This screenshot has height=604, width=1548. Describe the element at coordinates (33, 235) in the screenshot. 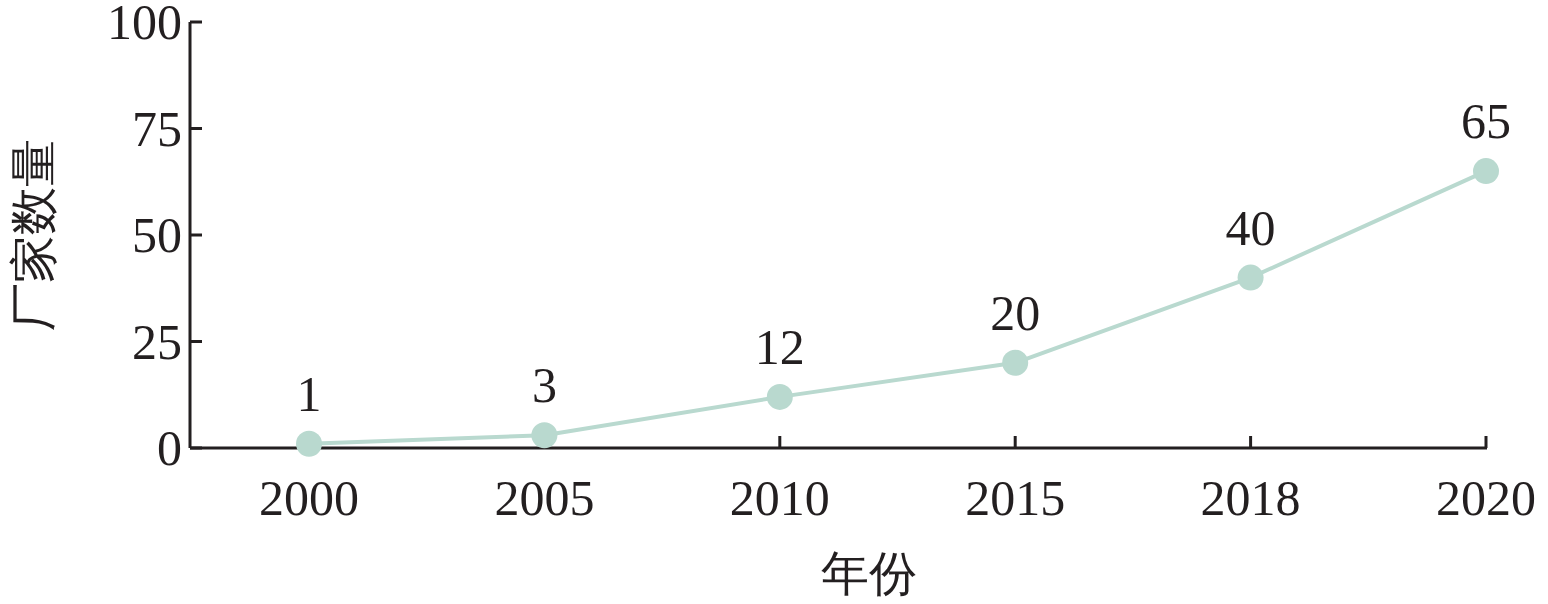

I see `y-axis-title: 厂家数量` at that location.